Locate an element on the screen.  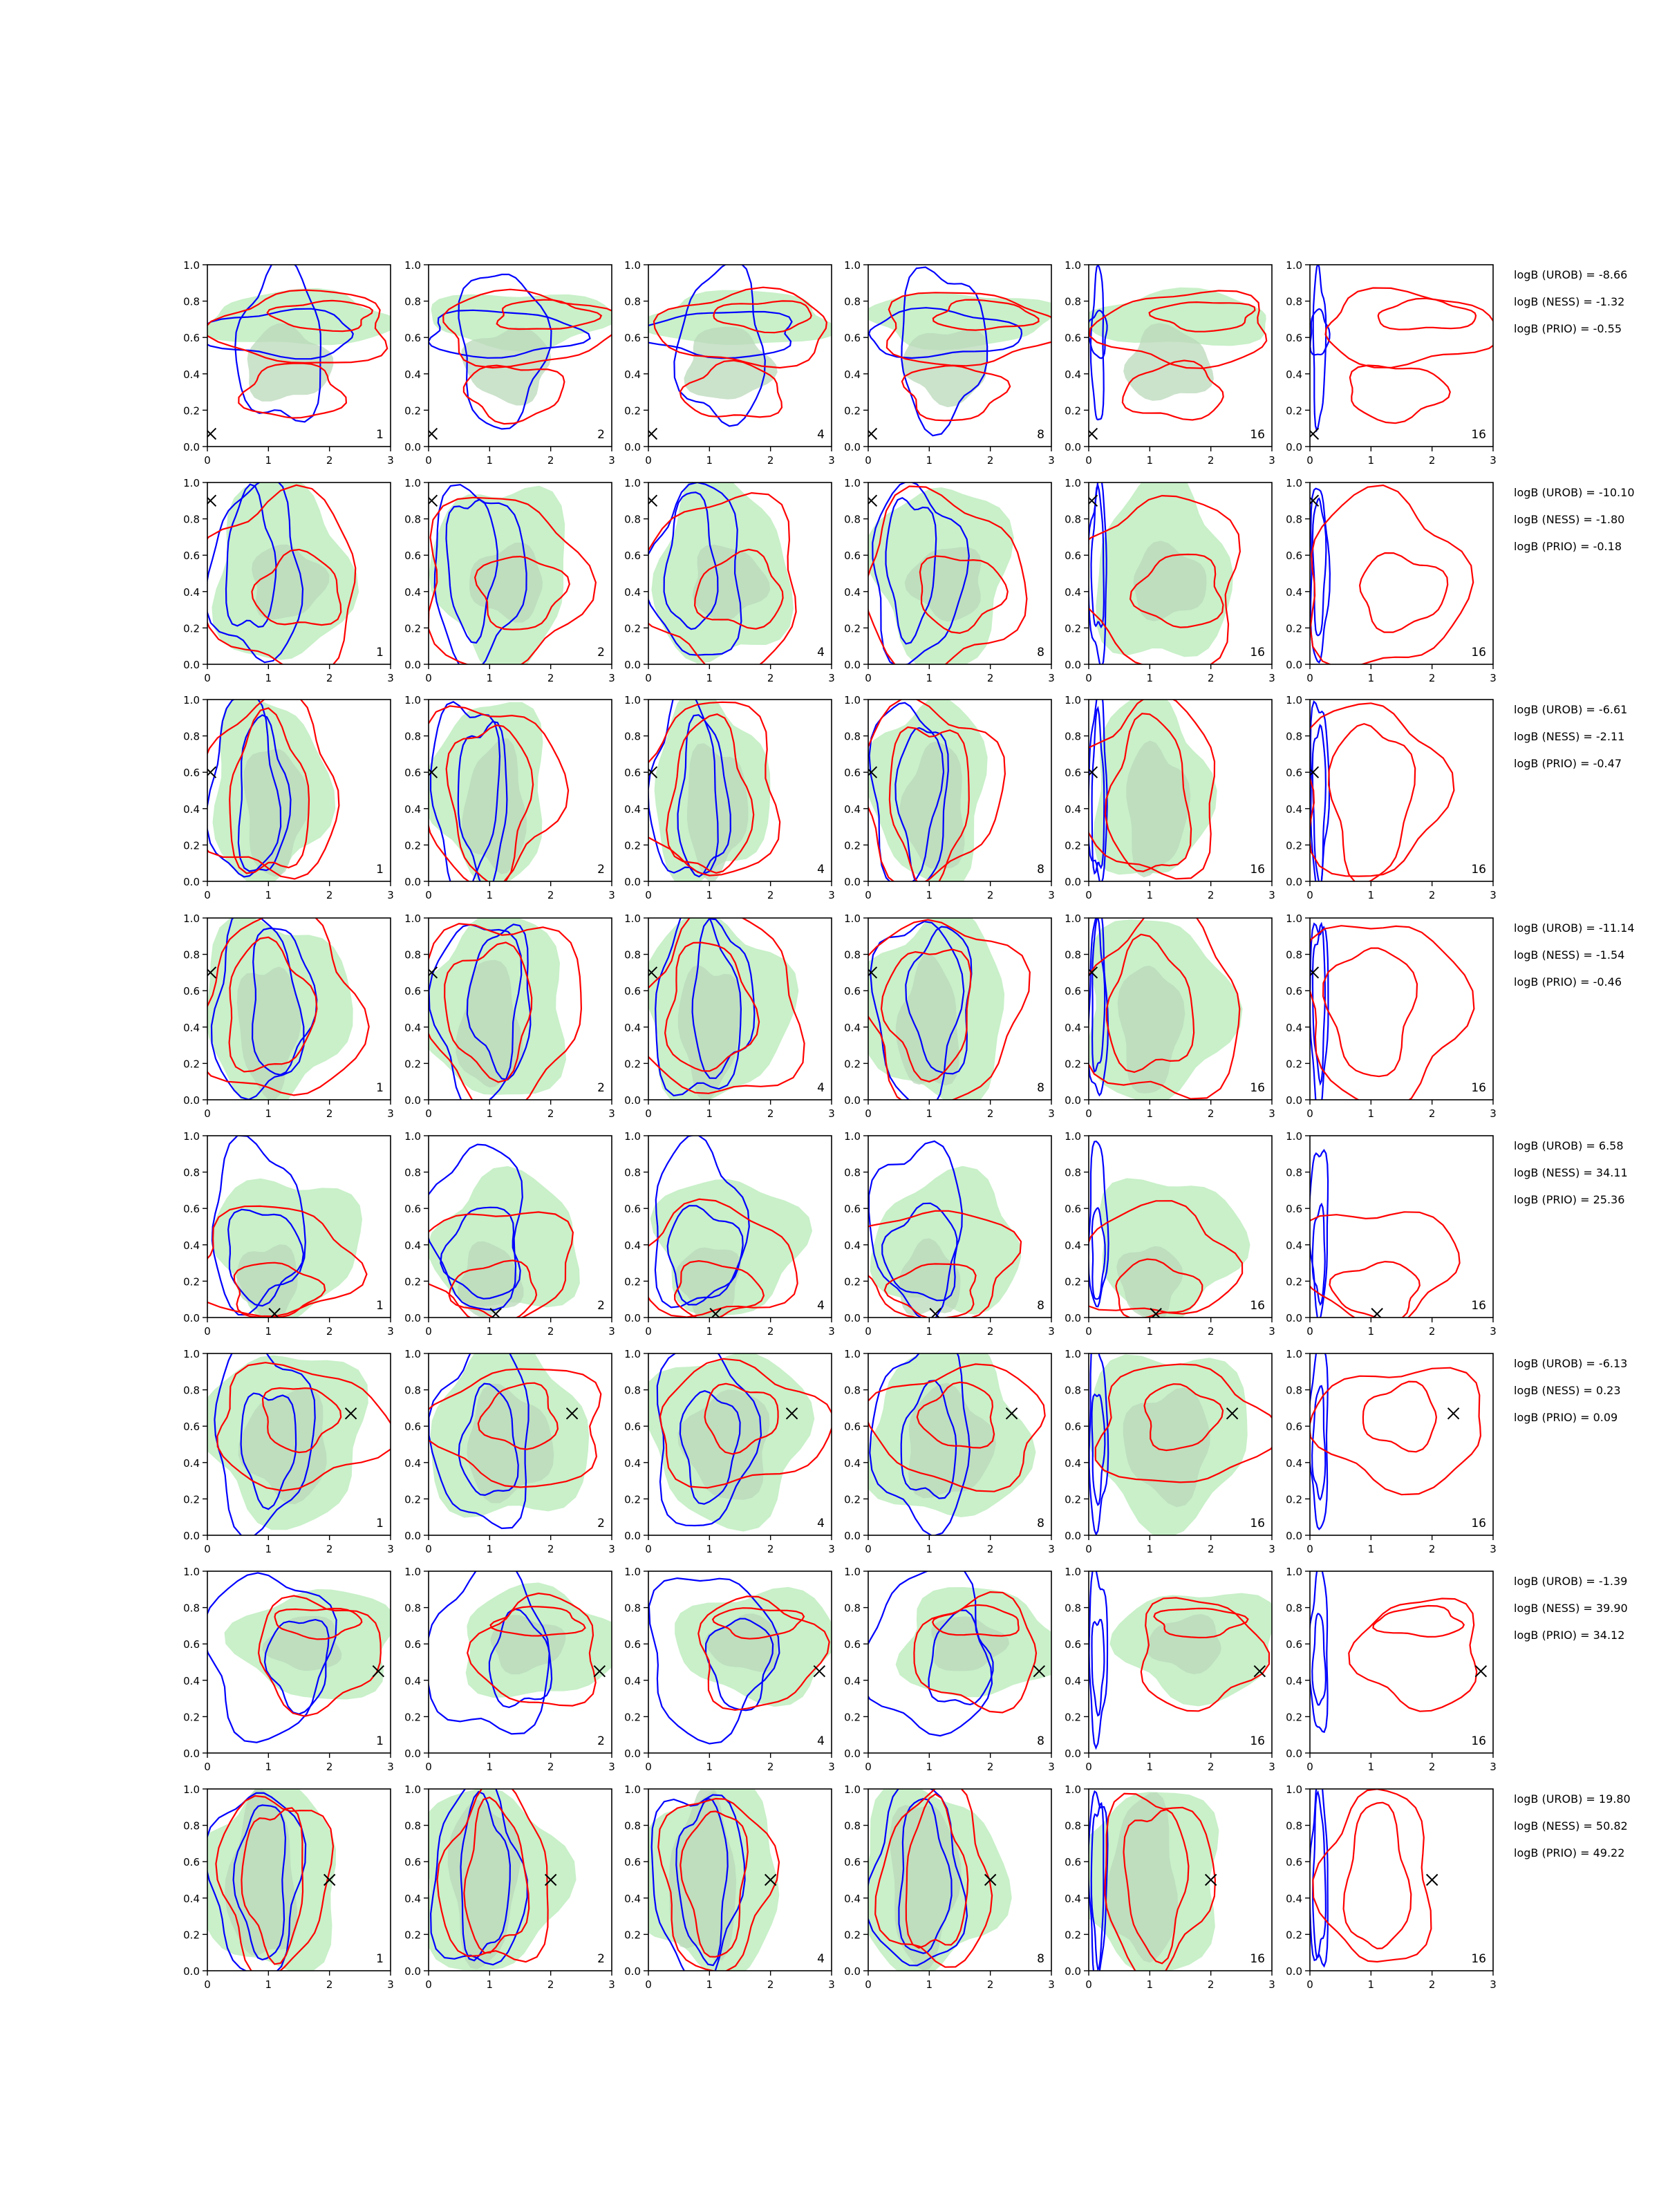
panel-r2-c2: 2 0.0 0.2 0.4 0.6 0.8 1.0 0 1 2 3 is located at coordinates (509, 581).